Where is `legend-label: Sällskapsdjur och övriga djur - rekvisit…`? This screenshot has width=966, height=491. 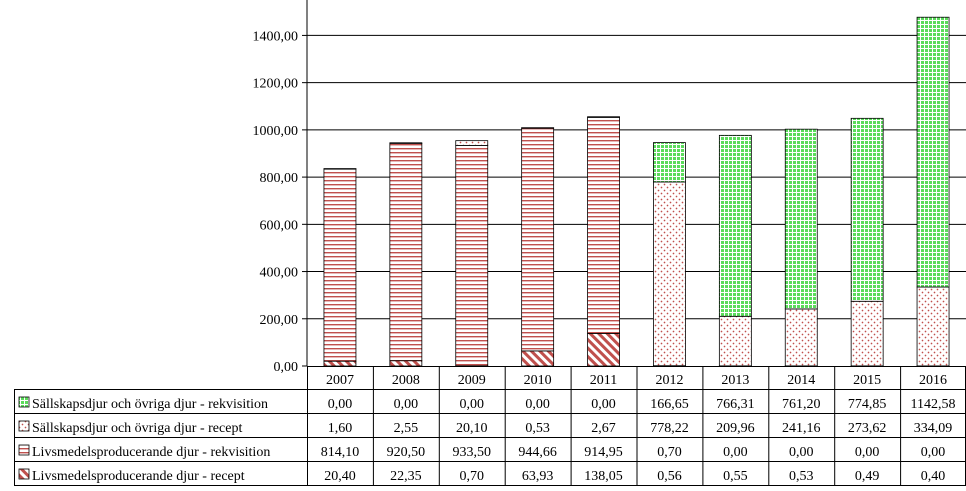 legend-label: Sällskapsdjur och övriga djur - rekvisit… is located at coordinates (150, 404).